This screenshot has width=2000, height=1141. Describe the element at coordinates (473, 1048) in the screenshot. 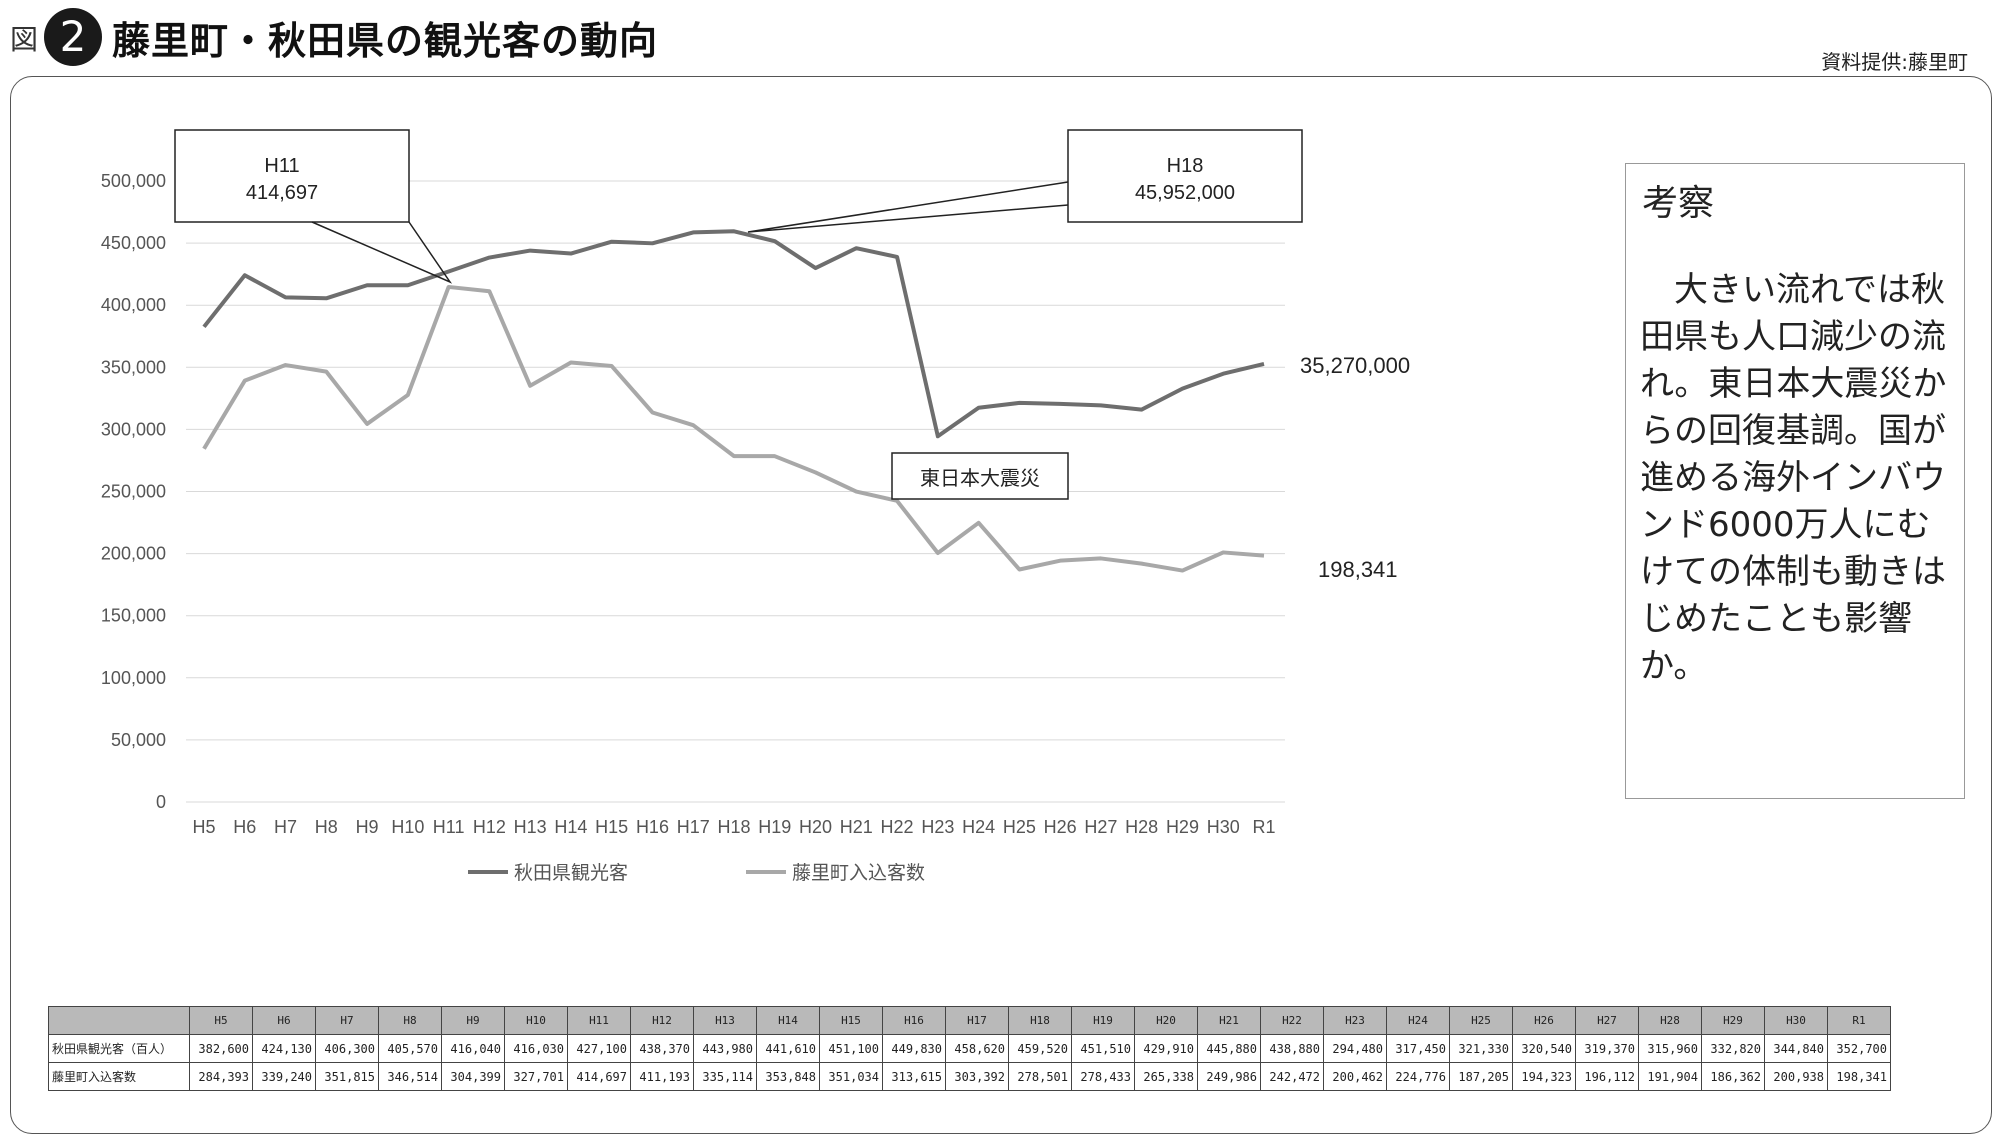

I see `table-cell: 416,040` at that location.